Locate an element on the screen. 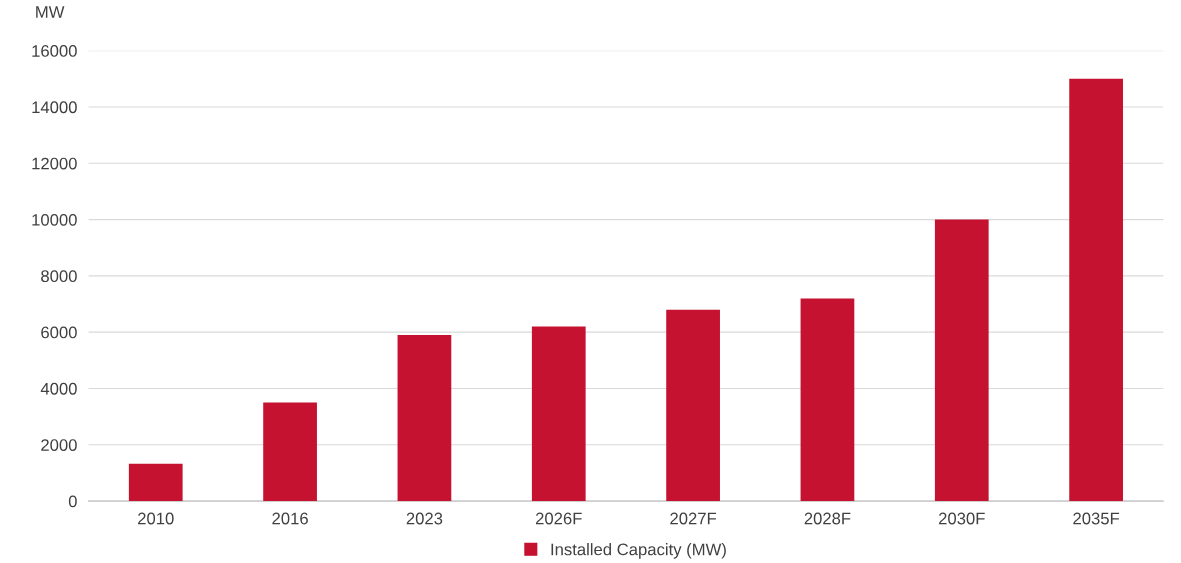 This screenshot has width=1181, height=563. y-tick-label: 6000 is located at coordinates (59, 332).